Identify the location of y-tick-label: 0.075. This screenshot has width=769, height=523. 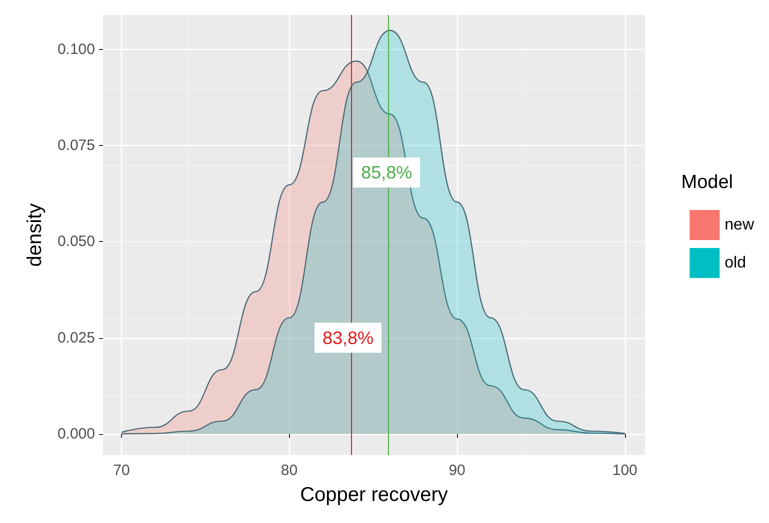
(76, 145).